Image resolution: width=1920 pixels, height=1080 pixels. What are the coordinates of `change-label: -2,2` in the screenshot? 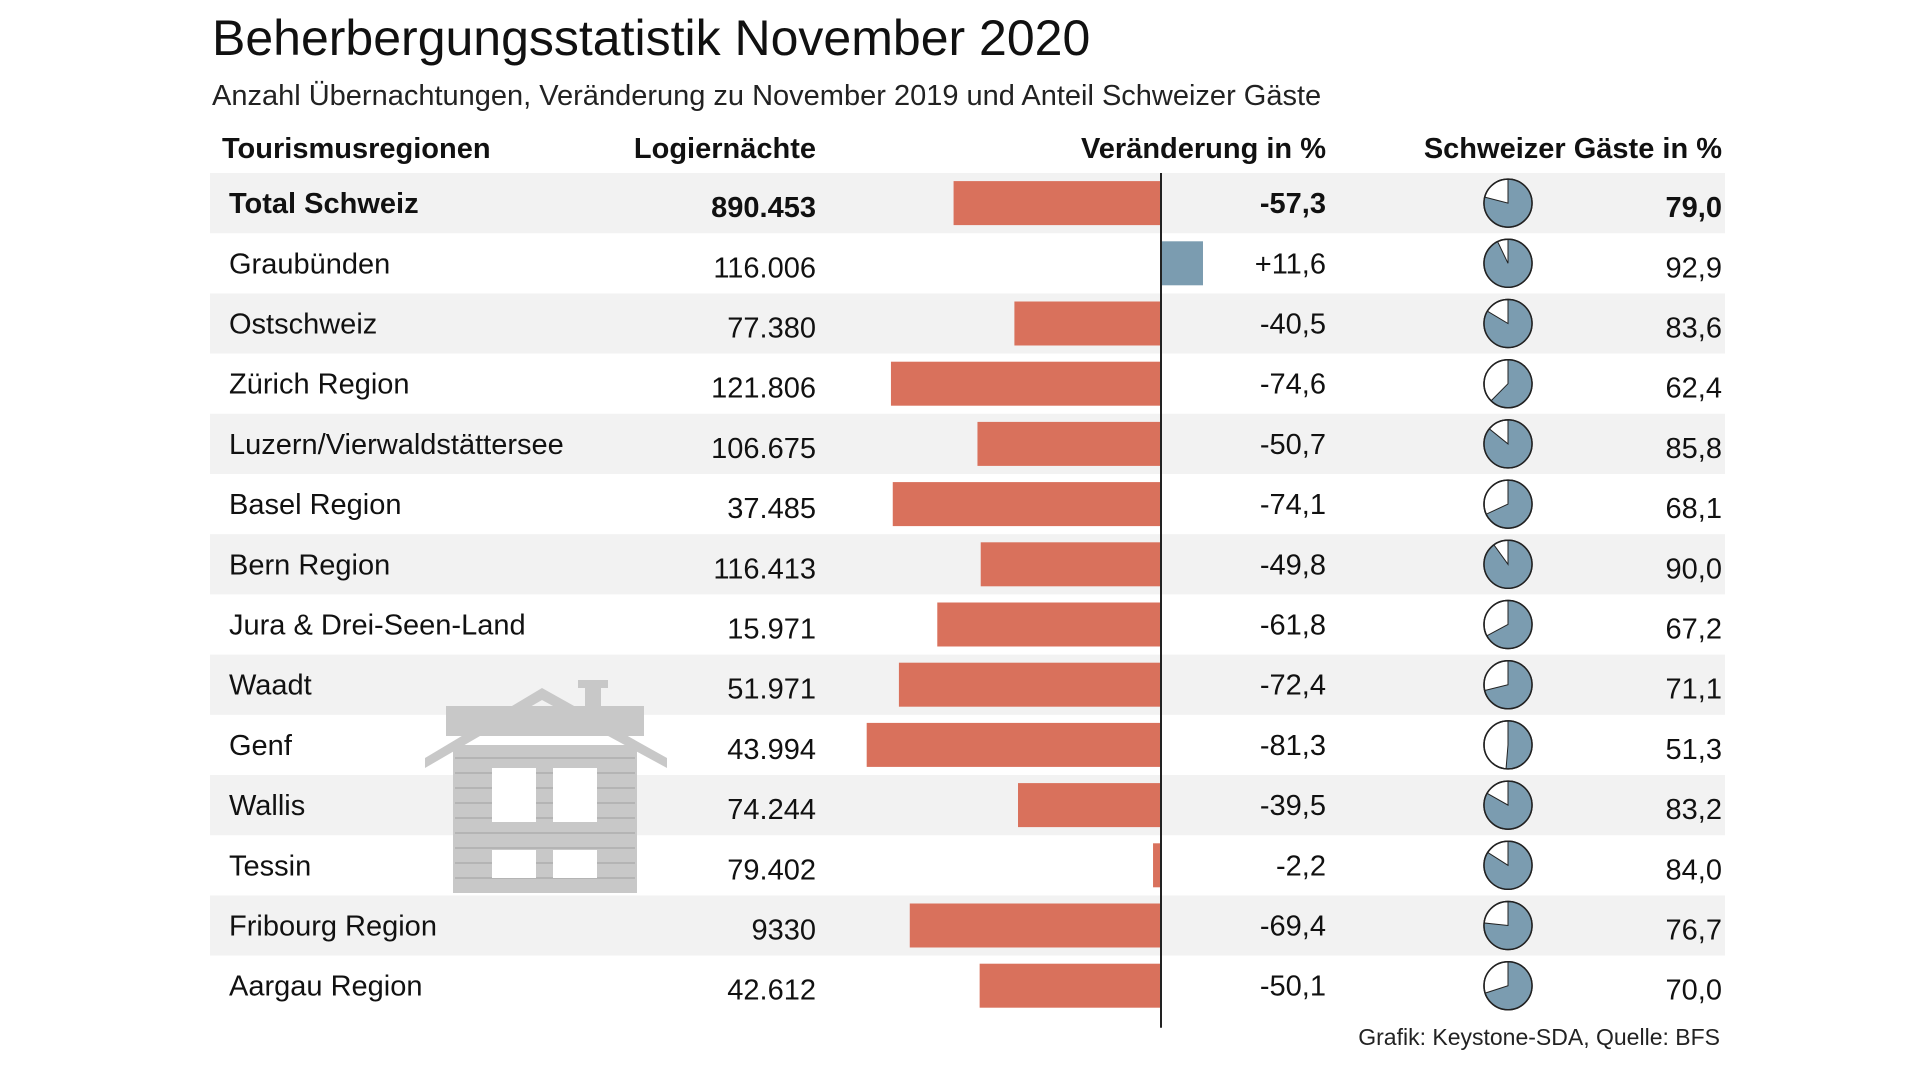 It's located at (1301, 866).